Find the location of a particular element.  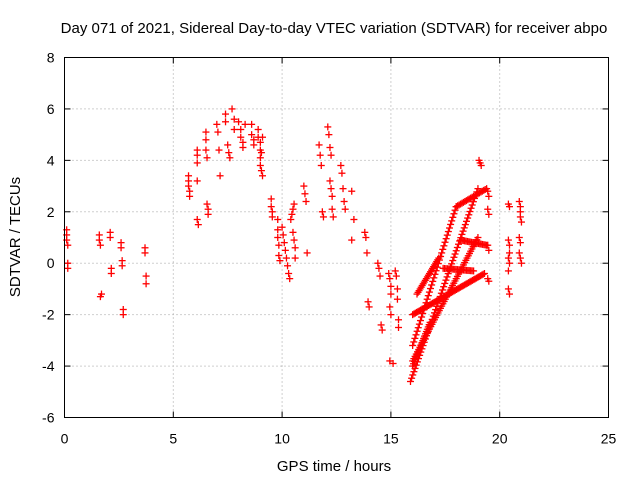

y-axis-title: SDTVAR / TECUs is located at coordinates (15, 237).